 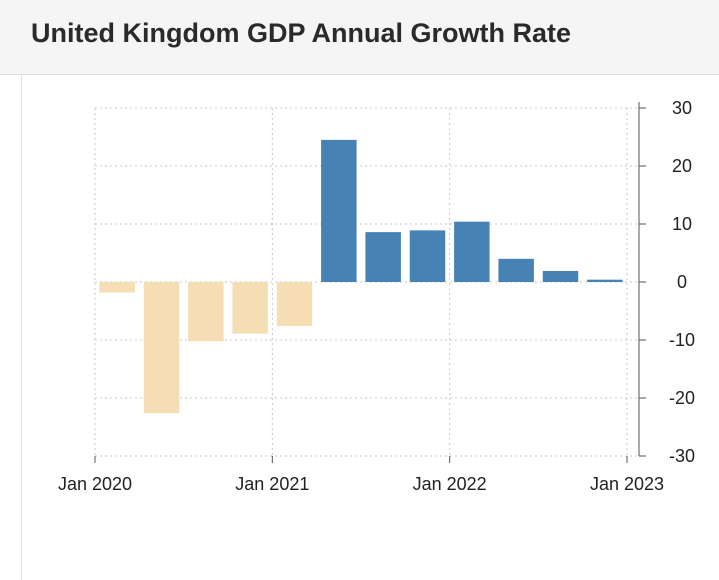 I want to click on y-tick-label: -30, so click(x=682, y=456).